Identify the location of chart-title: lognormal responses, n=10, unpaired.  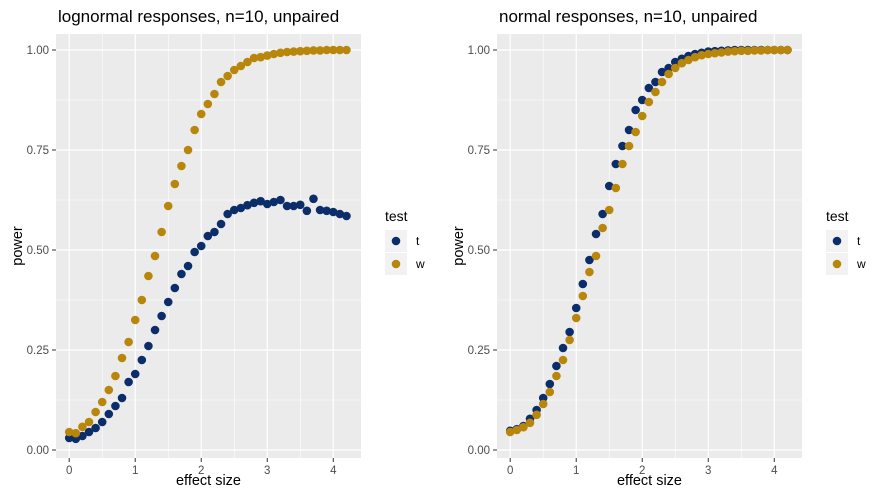
(198, 16).